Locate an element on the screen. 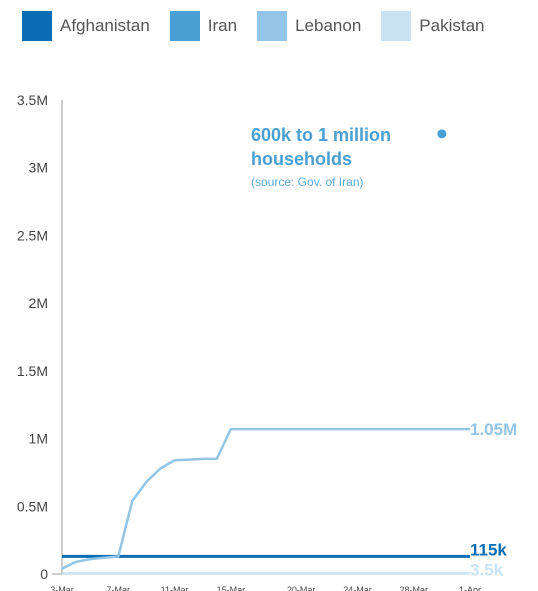 The height and width of the screenshot is (591, 538). annotation-title: households is located at coordinates (301, 159).